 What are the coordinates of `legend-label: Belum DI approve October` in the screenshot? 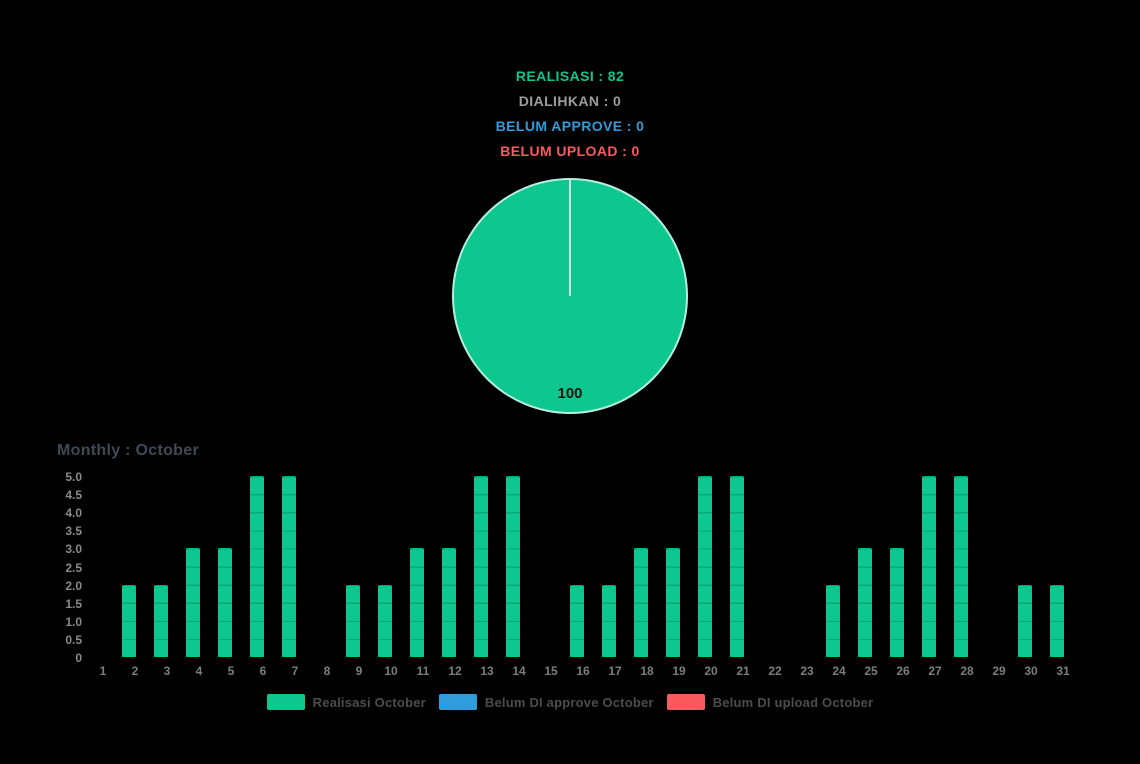 It's located at (569, 702).